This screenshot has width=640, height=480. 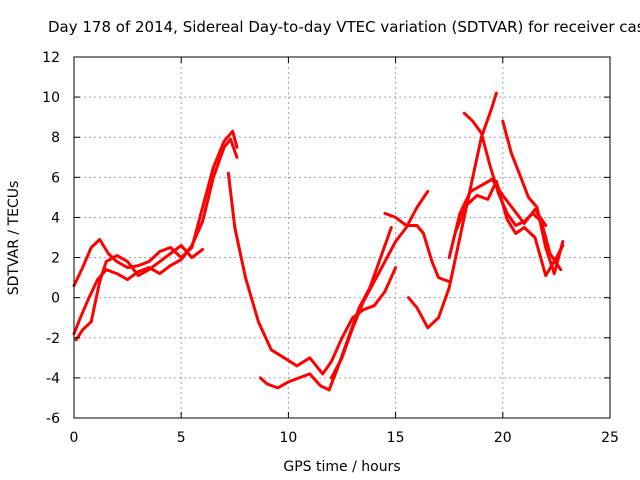 What do you see at coordinates (55, 259) in the screenshot?
I see `y-tick-label: 2` at bounding box center [55, 259].